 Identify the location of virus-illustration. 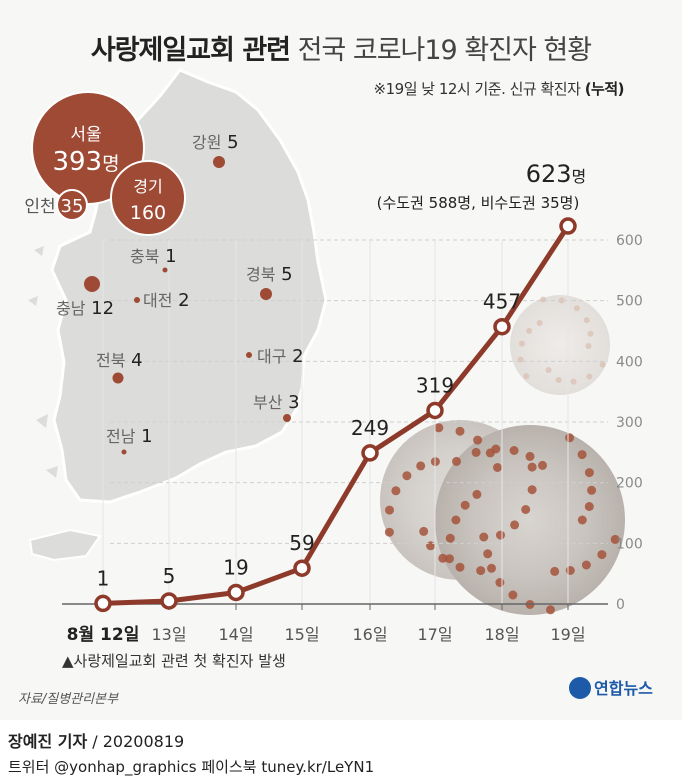
(502, 455).